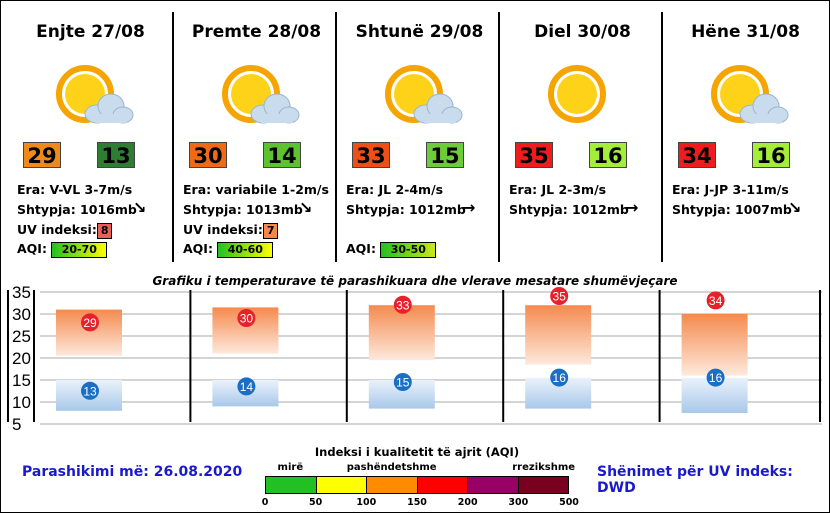  Describe the element at coordinates (243, 209) in the screenshot. I see `pressure-info: Shtypja: 1013mb` at that location.